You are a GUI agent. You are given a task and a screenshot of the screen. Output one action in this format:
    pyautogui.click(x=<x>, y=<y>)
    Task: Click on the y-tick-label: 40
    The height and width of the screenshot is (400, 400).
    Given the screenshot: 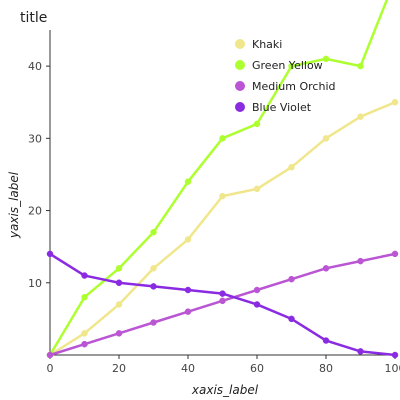 What is the action you would take?
    pyautogui.click(x=35, y=66)
    